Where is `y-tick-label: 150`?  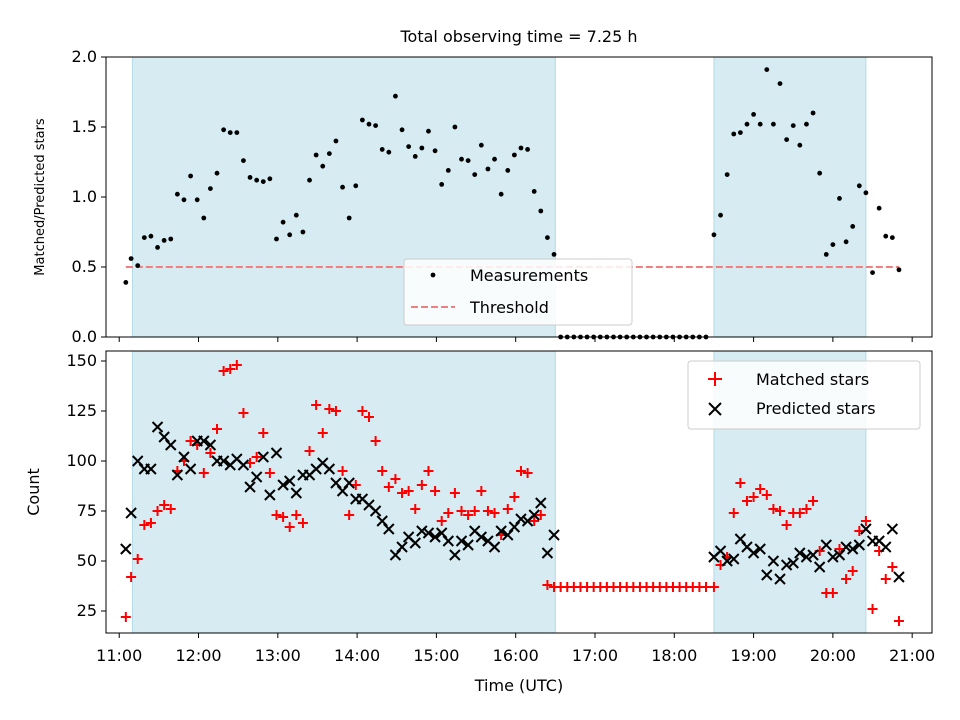 y-tick-label: 150 is located at coordinates (81, 360).